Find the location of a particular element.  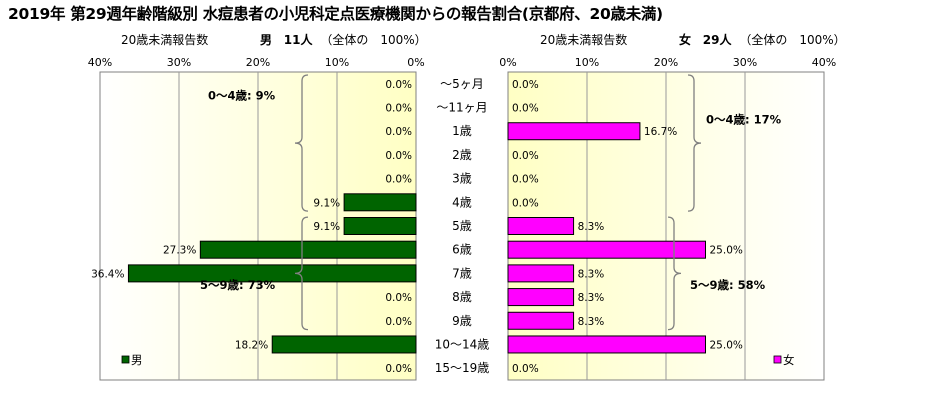

age-category-label: 2歳 is located at coordinates (462, 155).